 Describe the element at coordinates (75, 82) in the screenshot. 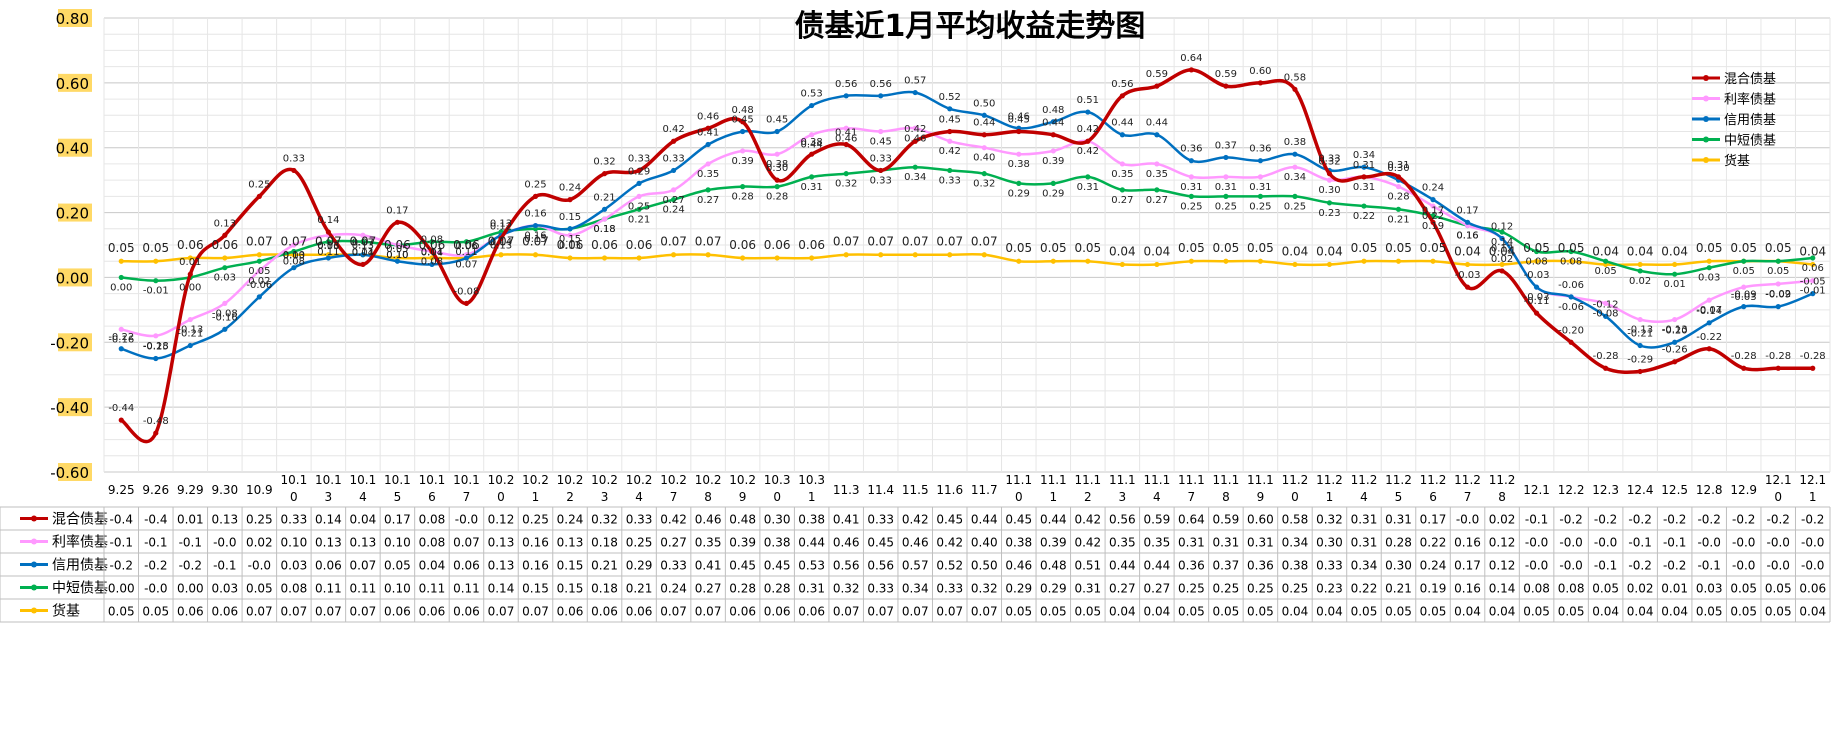

I see `y-tick-background` at that location.